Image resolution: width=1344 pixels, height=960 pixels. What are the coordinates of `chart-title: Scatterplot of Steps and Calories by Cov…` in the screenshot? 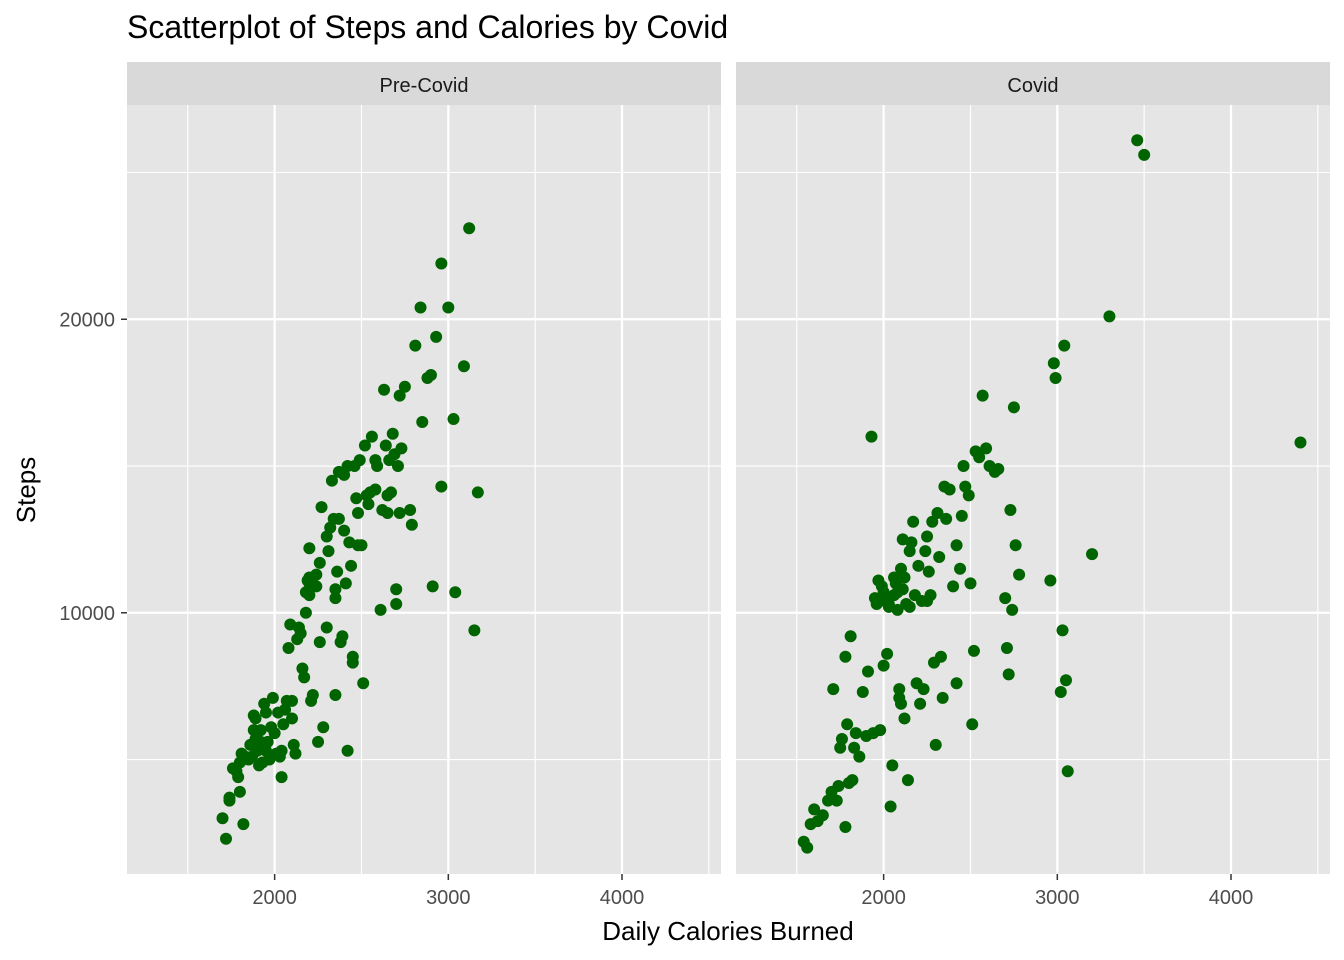 It's located at (427, 27).